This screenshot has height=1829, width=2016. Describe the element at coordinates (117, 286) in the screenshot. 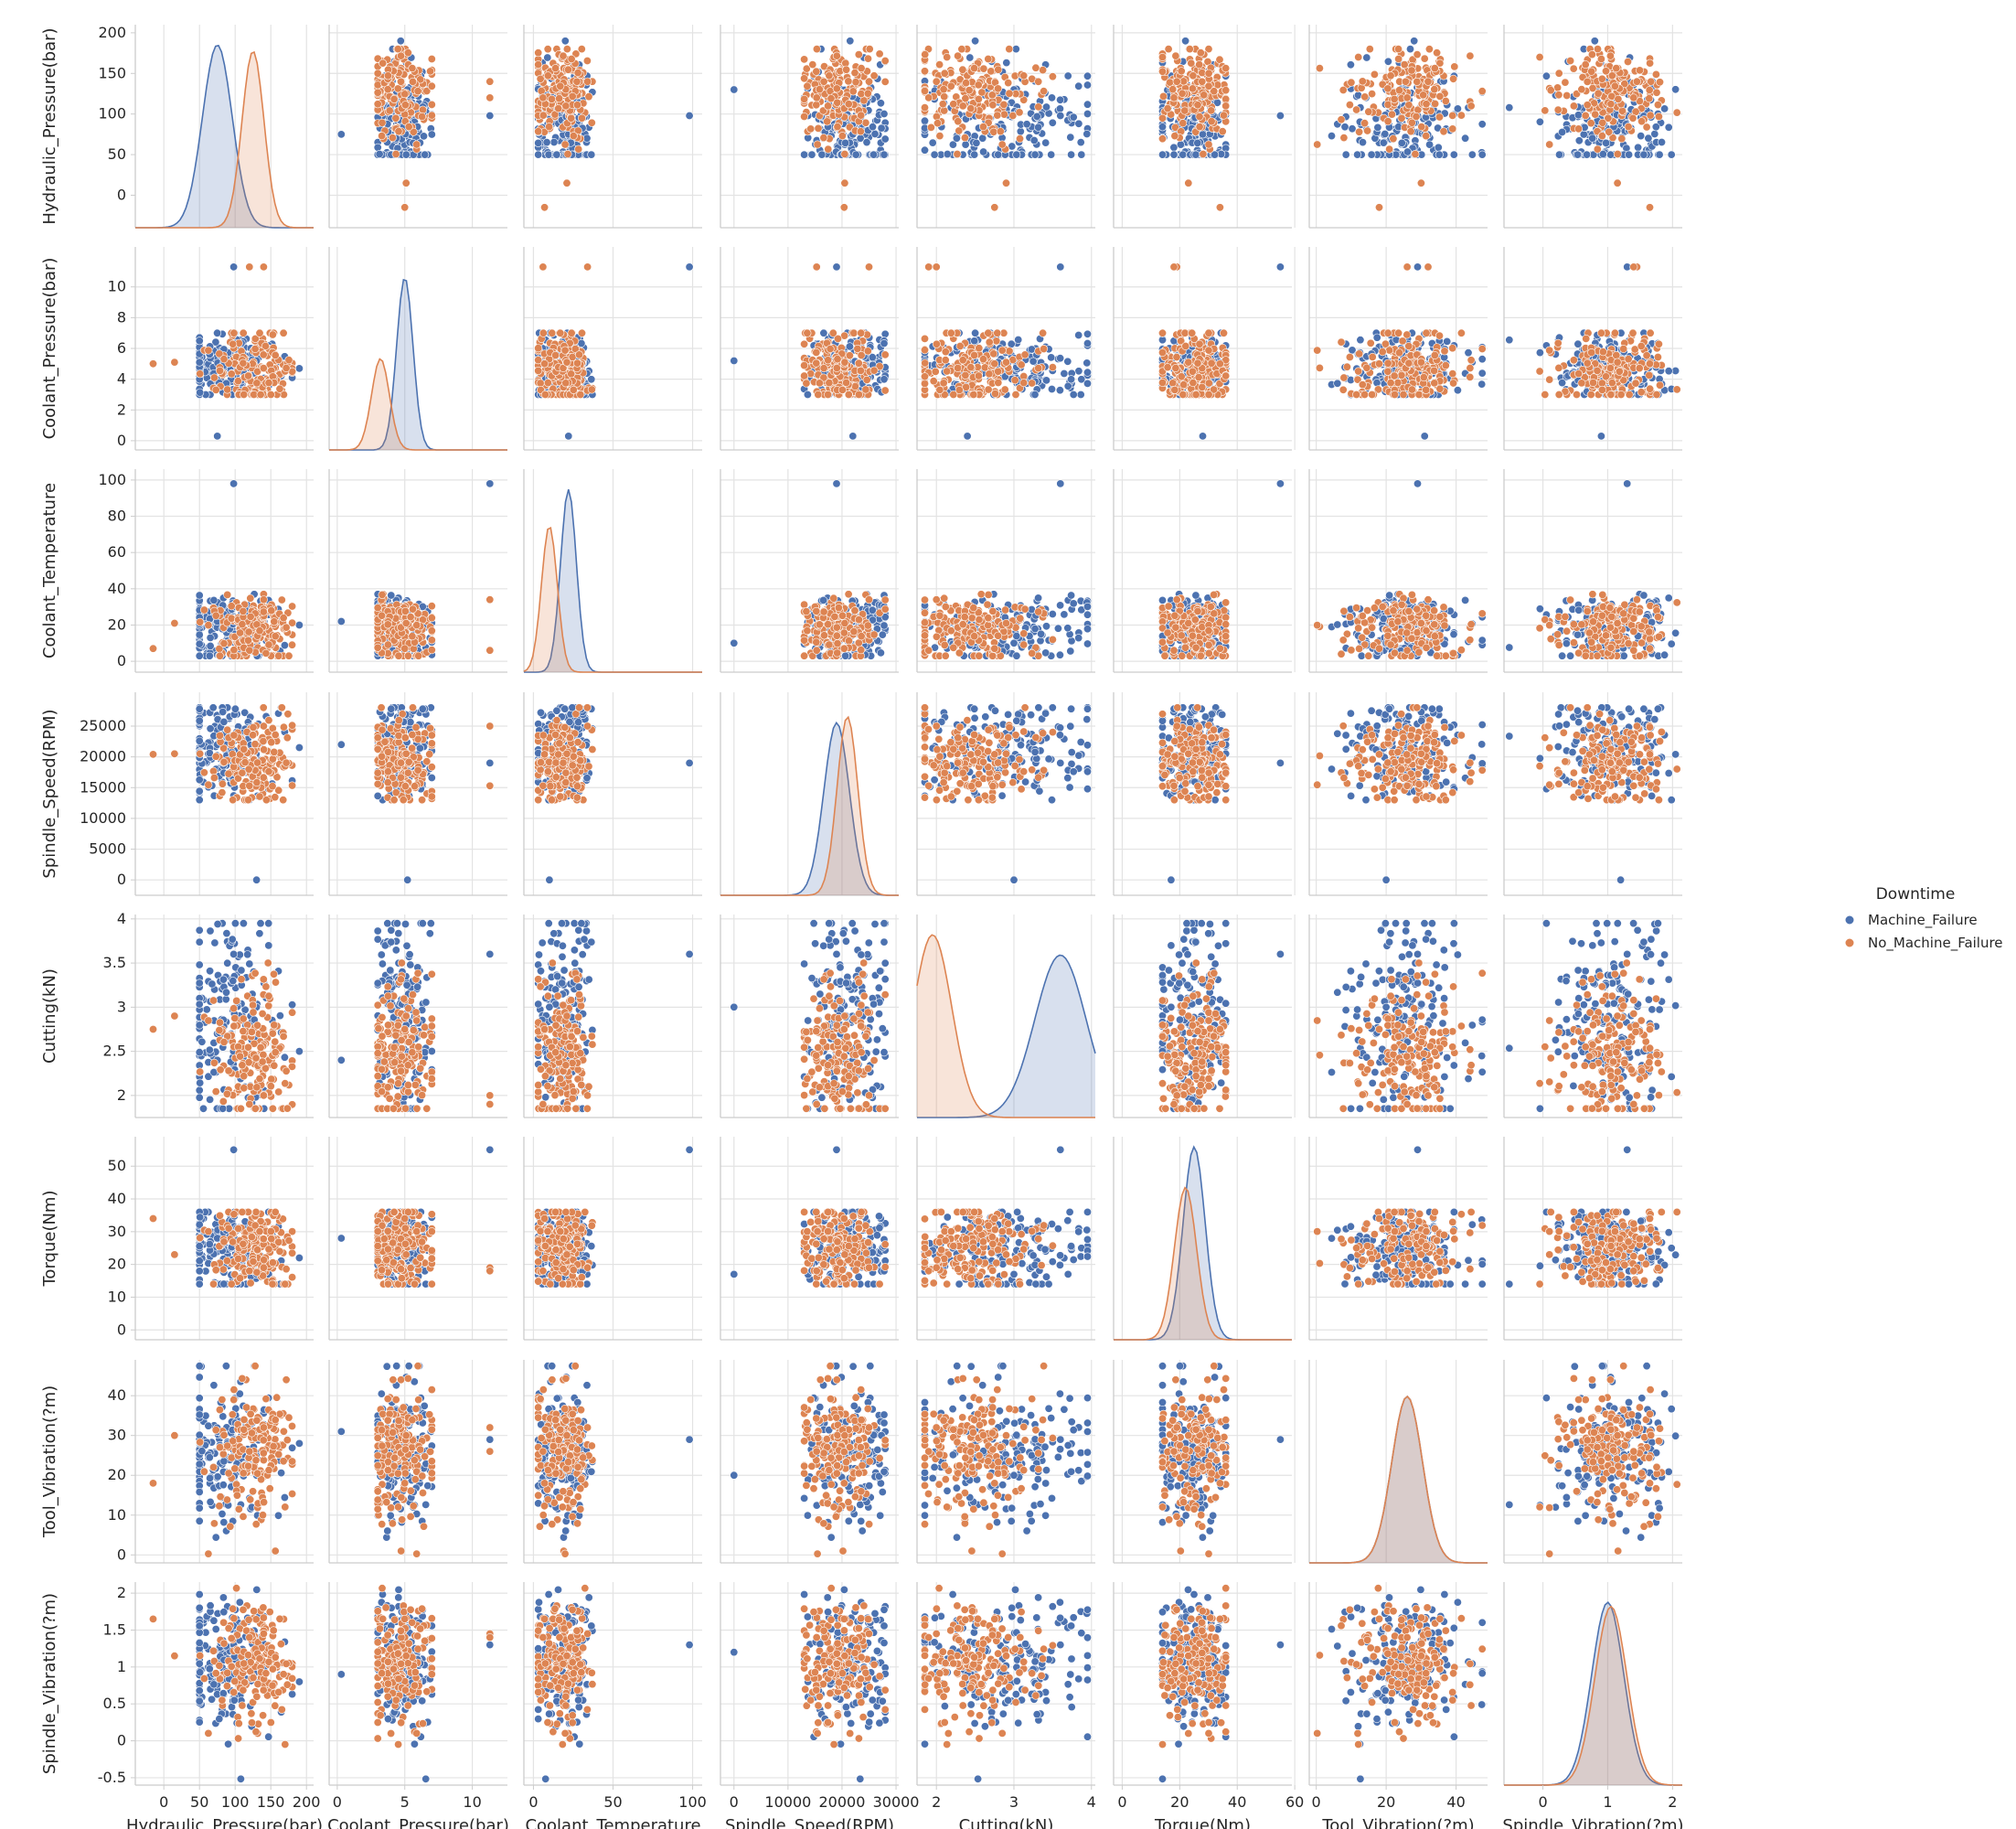

I see `y-tick-label: 10` at that location.